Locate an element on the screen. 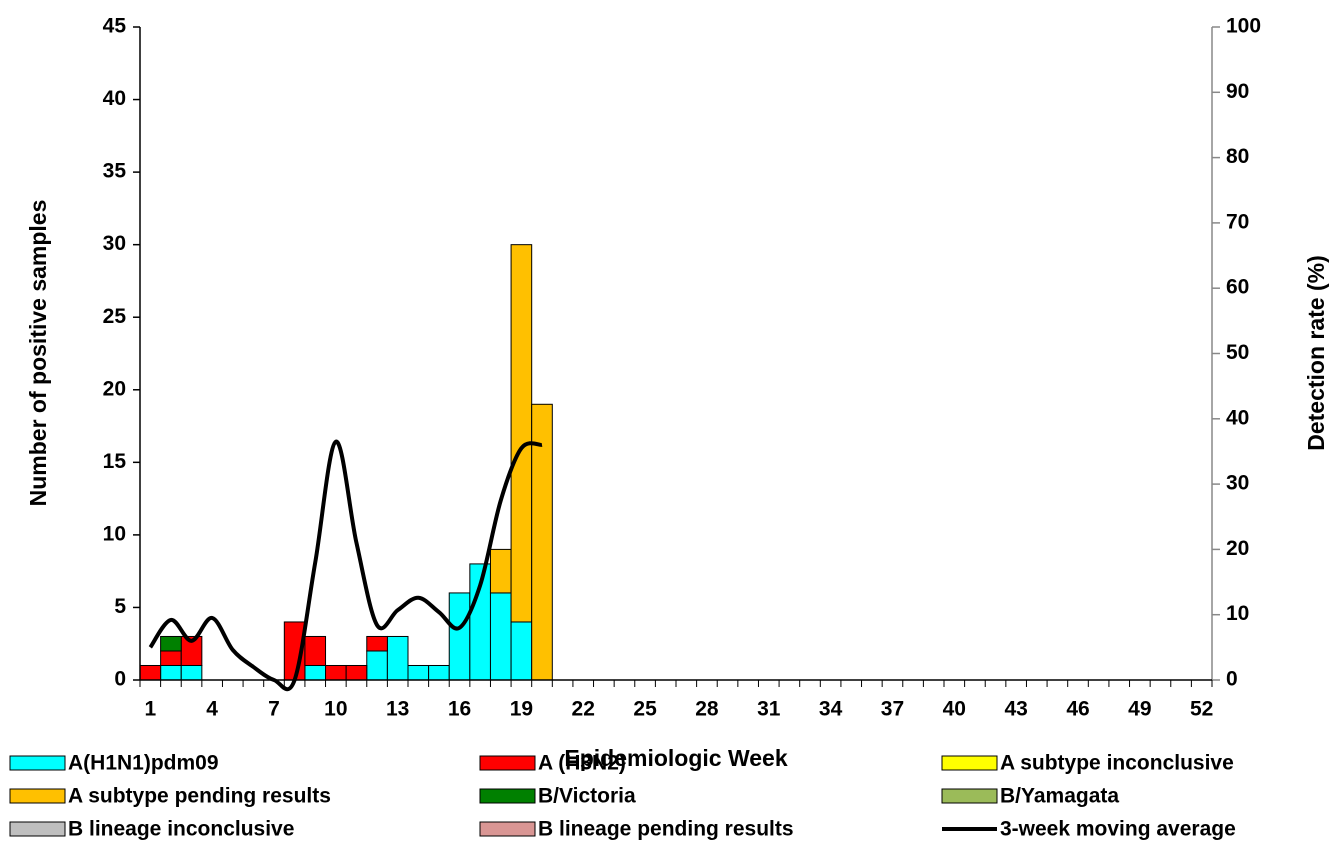  y-tick-label: 15 is located at coordinates (115, 461).